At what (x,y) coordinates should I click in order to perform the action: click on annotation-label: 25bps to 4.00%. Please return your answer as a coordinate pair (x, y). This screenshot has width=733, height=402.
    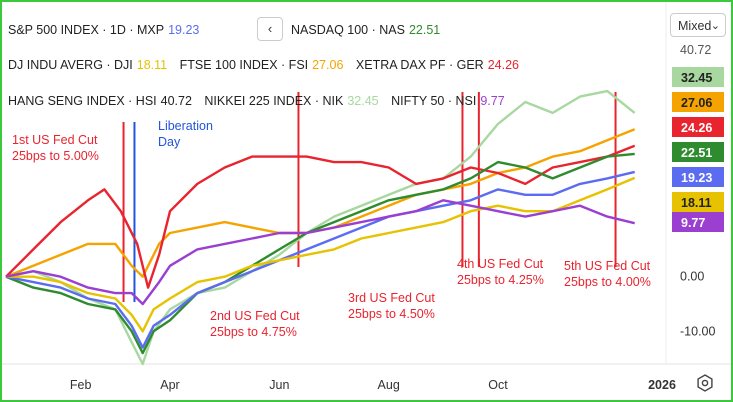
    Looking at the image, I should click on (607, 282).